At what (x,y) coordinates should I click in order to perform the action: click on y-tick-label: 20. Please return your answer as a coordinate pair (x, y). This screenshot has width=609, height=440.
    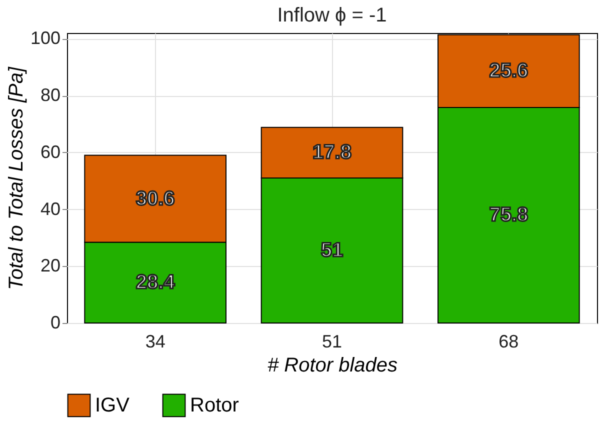
    Looking at the image, I should click on (50, 266).